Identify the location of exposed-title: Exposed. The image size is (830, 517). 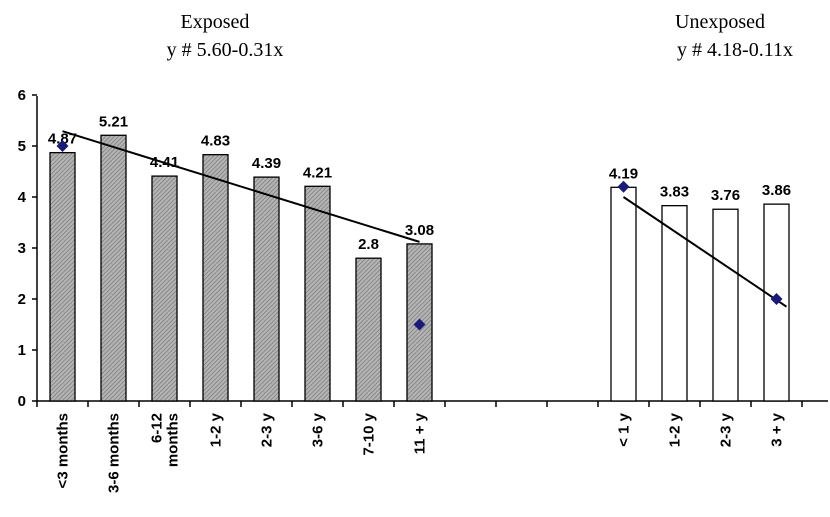
(215, 22).